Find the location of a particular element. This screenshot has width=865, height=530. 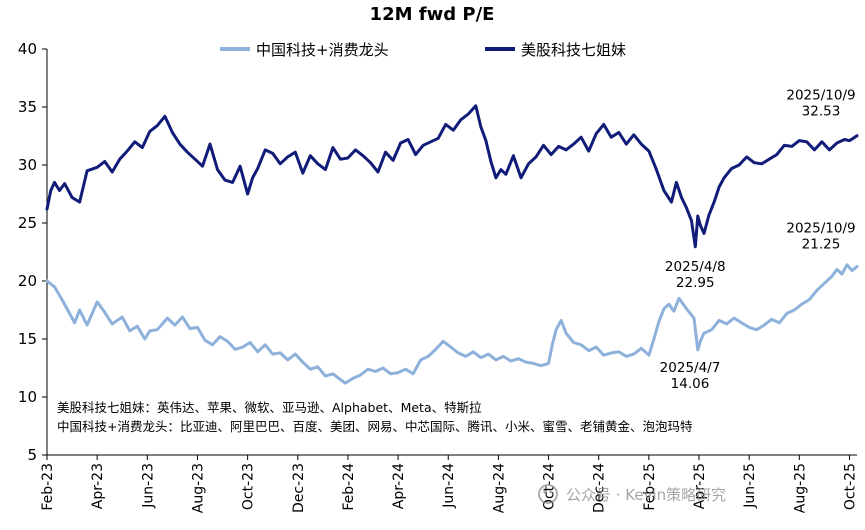

y-tick-label: 30 is located at coordinates (27, 165).